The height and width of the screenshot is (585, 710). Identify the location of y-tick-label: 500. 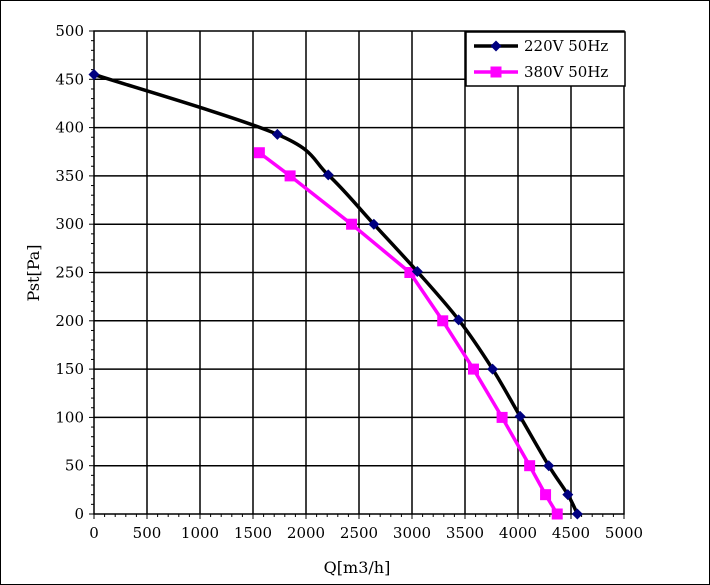
(69, 31).